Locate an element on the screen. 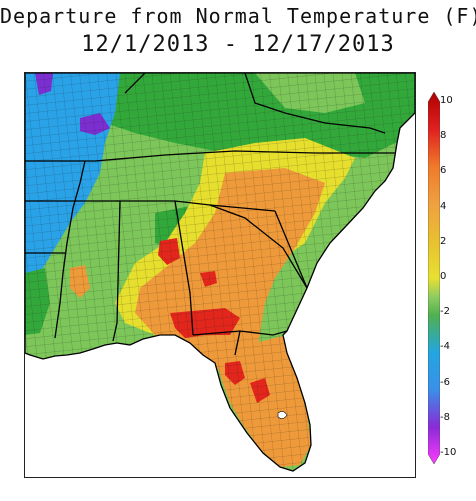 The image size is (476, 501). colorbar-tick-label: -4 is located at coordinates (445, 347).